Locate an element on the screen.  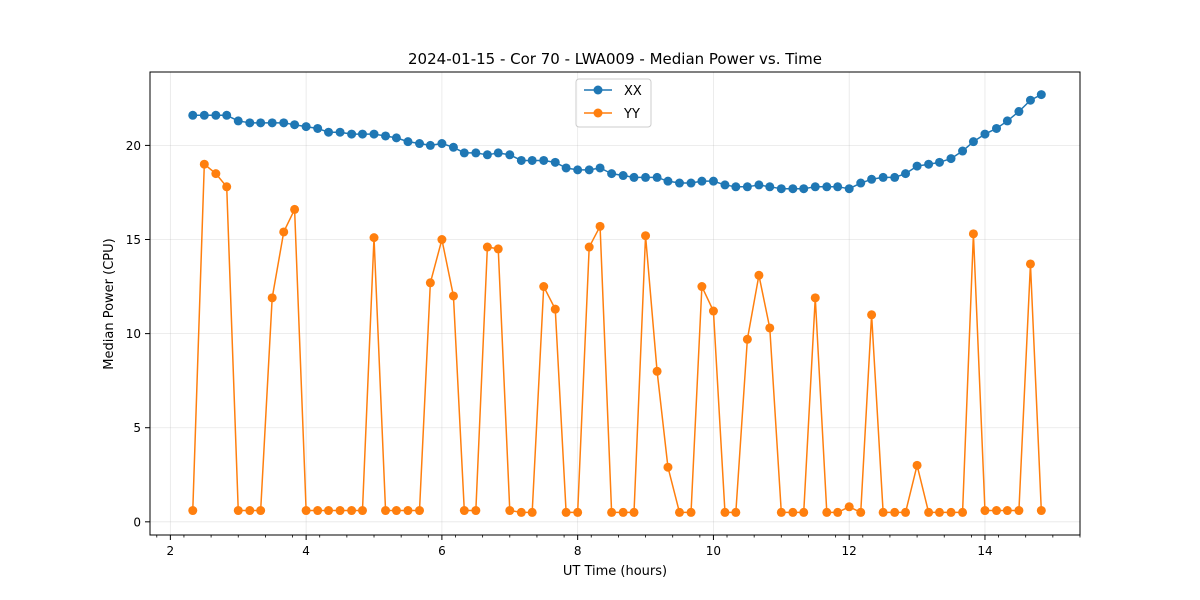
y-tick-label: 5 is located at coordinates (137, 428).